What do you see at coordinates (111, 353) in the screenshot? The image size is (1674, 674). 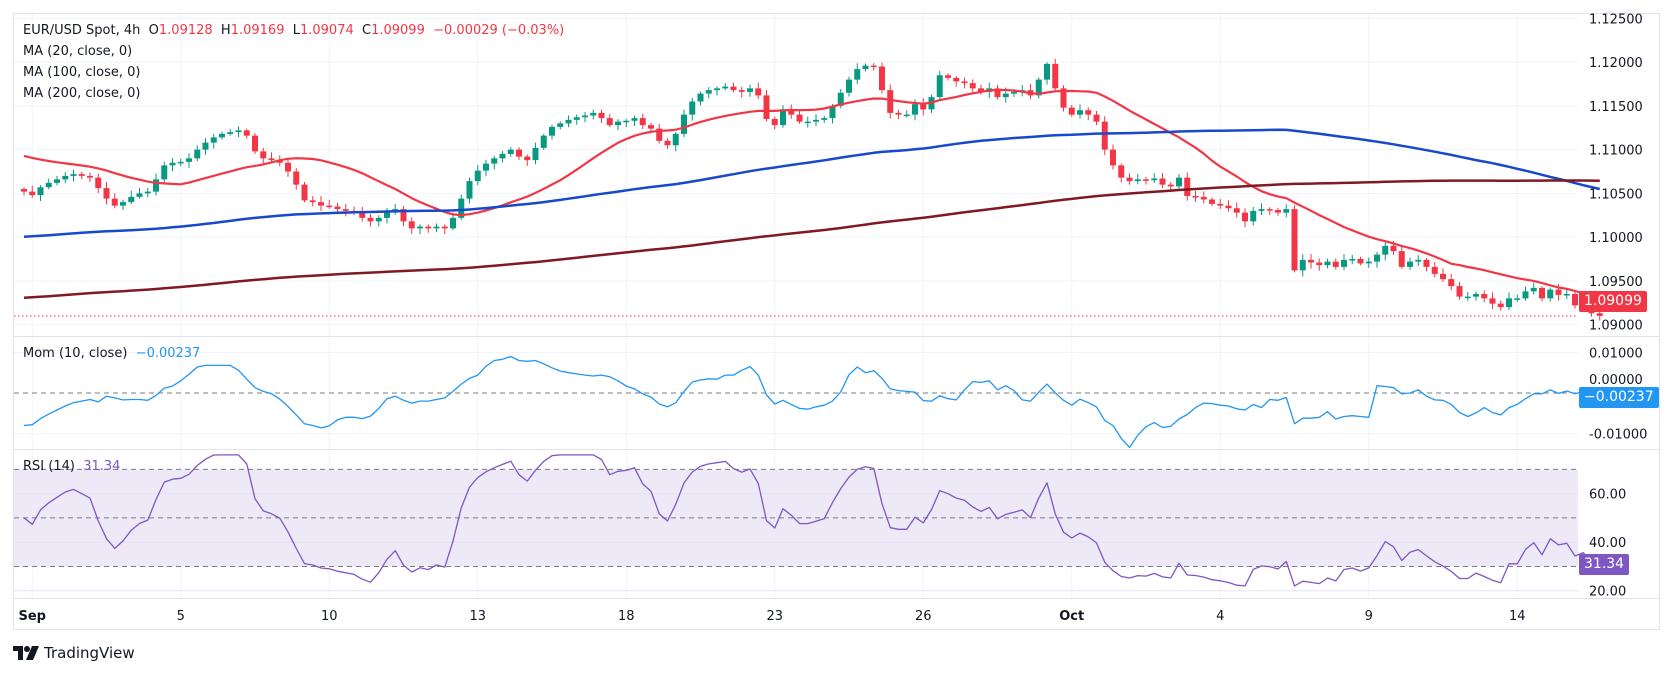 I see `mom-legend: Mom (10, close) −0.00237` at bounding box center [111, 353].